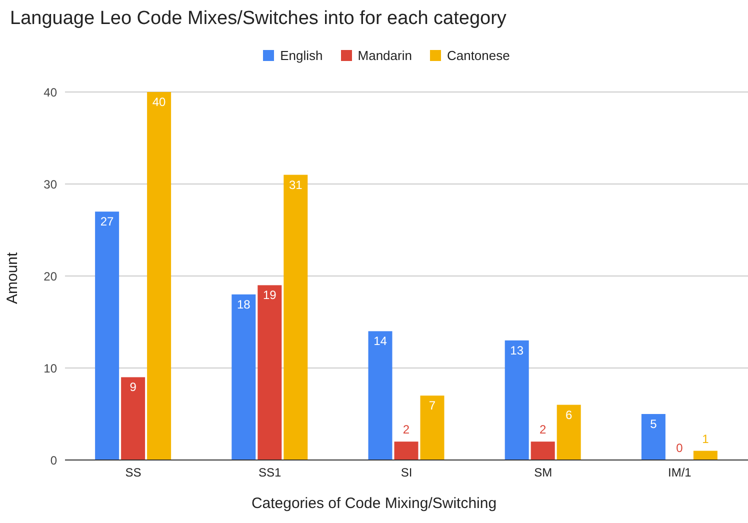 This screenshot has height=523, width=748. What do you see at coordinates (159, 102) in the screenshot?
I see `data-label: 40` at bounding box center [159, 102].